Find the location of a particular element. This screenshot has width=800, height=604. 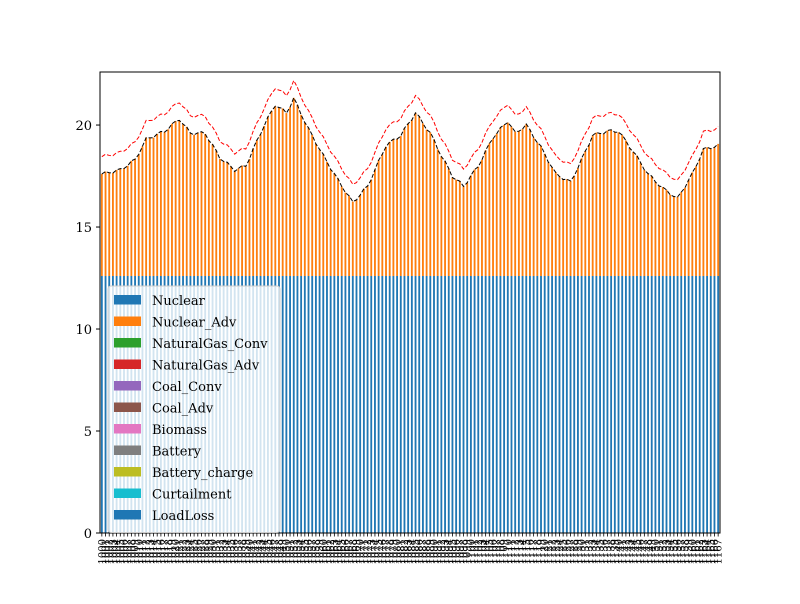

x-tick-label: 1094 is located at coordinates (449, 551).